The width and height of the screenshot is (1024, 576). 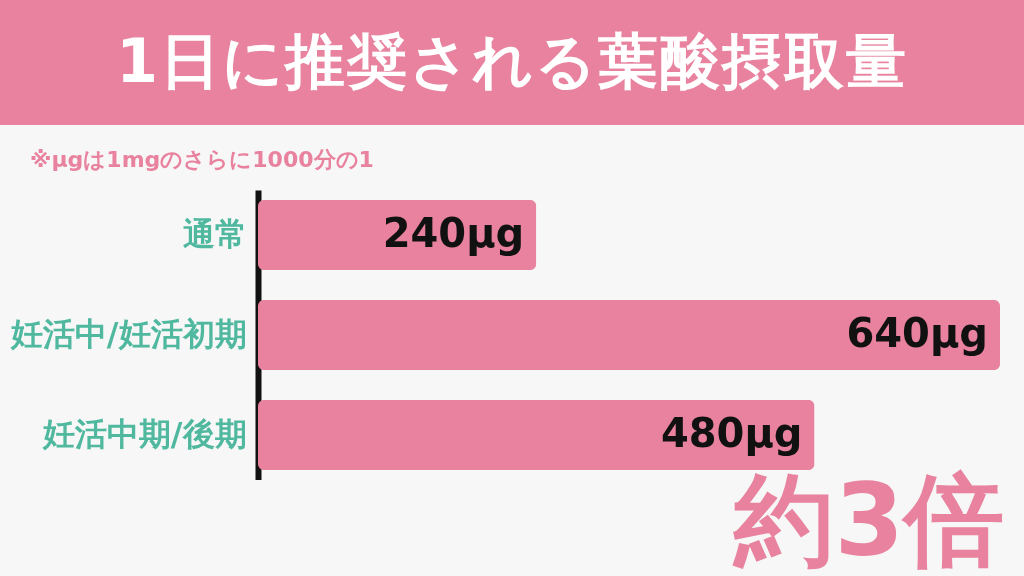 I want to click on text: ※μgは1mgのさらに1000分の1, so click(x=202, y=160).